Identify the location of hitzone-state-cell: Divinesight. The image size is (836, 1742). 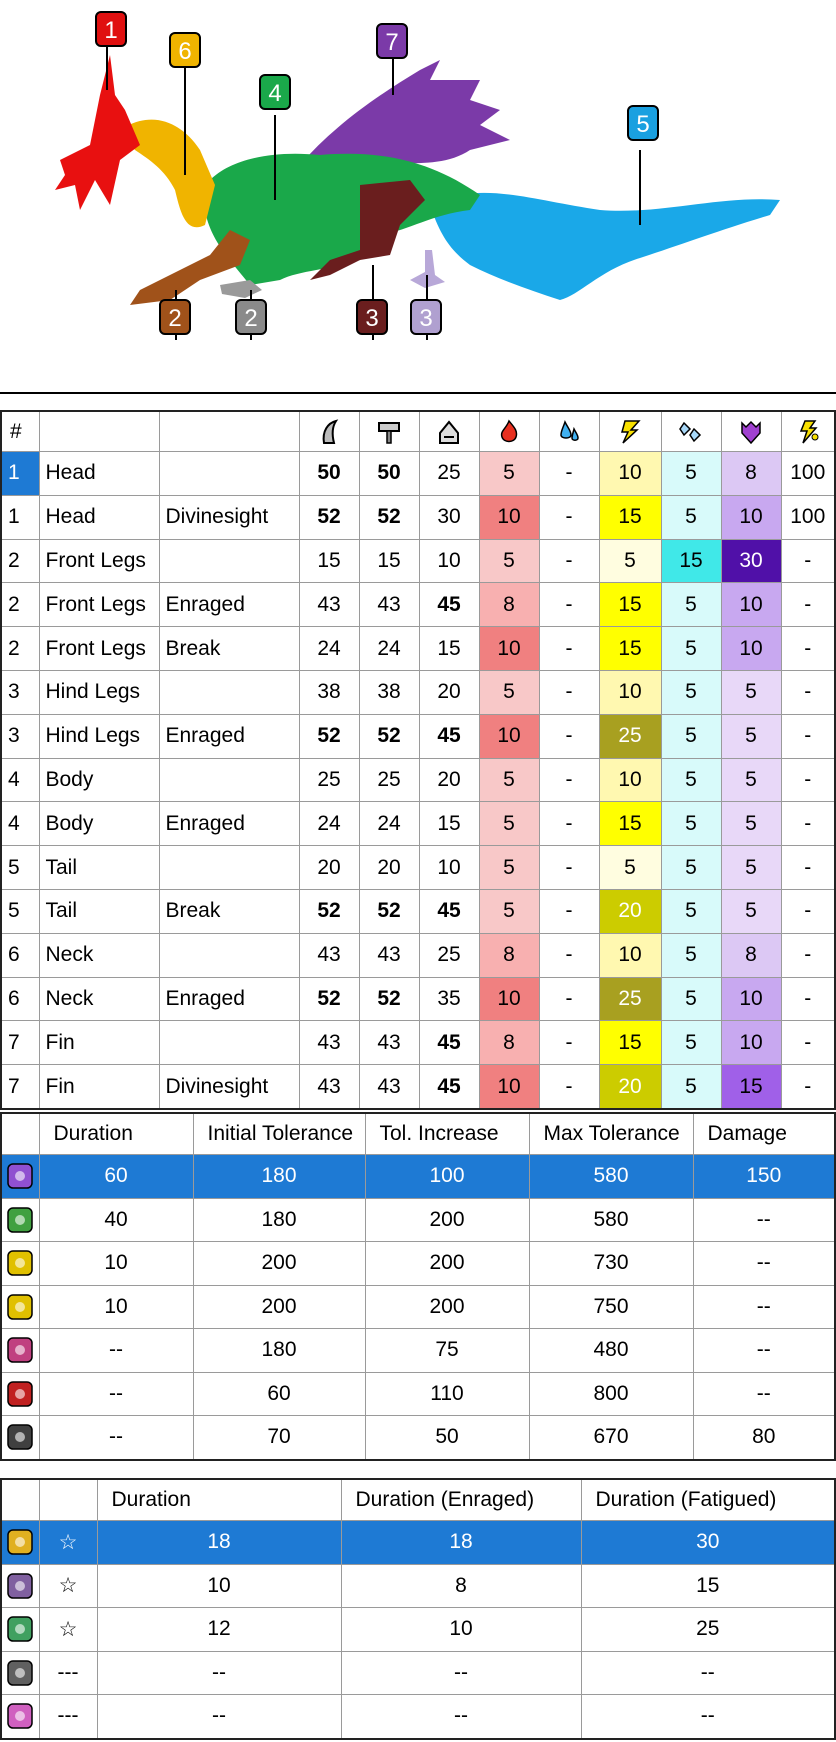
(229, 517).